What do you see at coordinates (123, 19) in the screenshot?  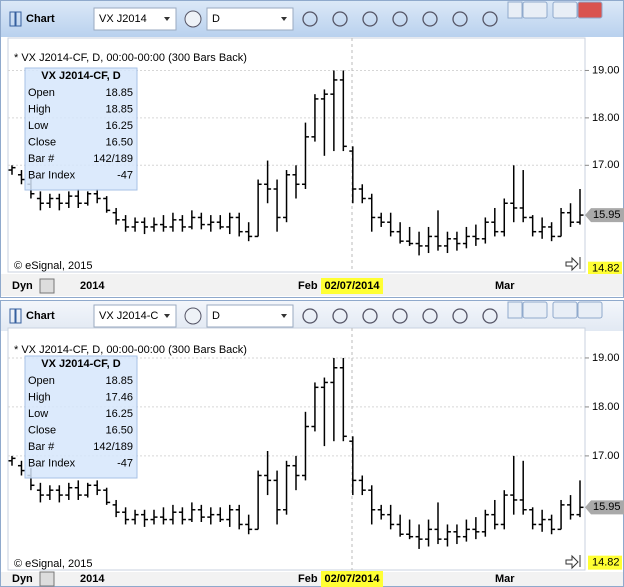 I see `symbol: VX J2014` at bounding box center [123, 19].